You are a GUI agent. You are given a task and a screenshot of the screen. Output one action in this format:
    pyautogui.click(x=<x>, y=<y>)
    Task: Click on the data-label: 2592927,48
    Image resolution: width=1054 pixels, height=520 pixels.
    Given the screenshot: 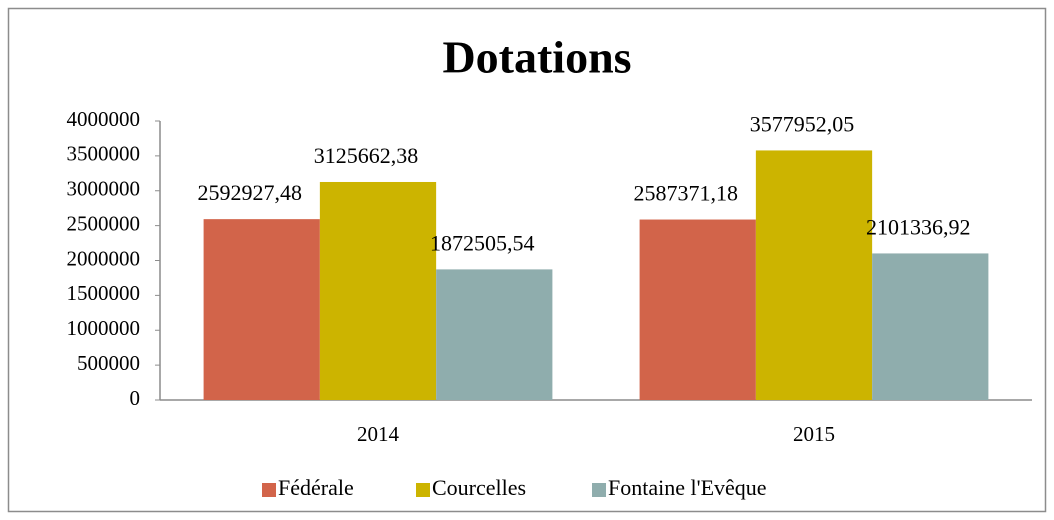 What is the action you would take?
    pyautogui.click(x=249, y=192)
    